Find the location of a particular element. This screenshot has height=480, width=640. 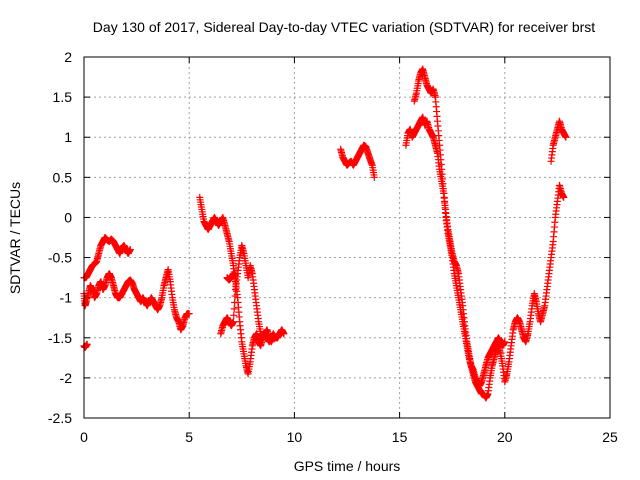

y-tick-label: 0 is located at coordinates (68, 217).